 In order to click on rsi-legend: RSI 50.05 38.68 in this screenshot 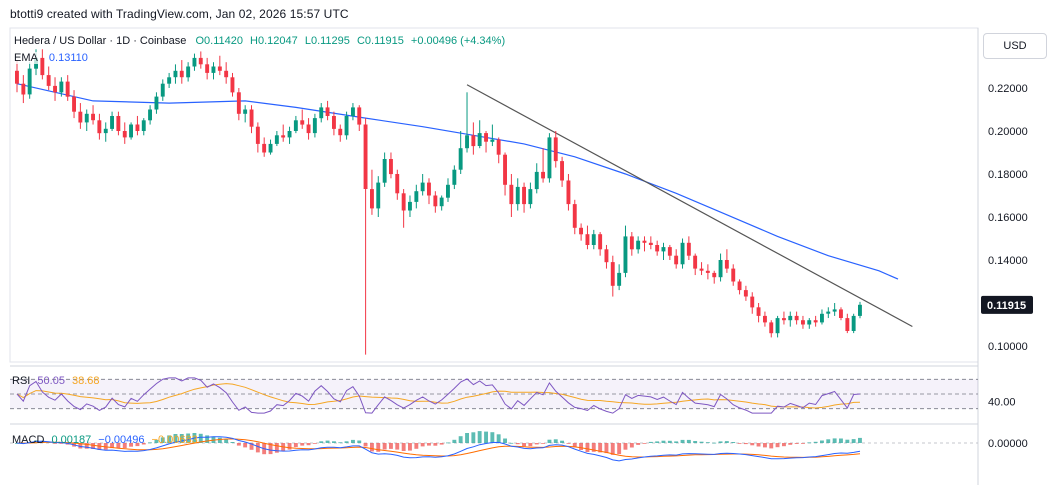, I will do `click(58, 381)`.